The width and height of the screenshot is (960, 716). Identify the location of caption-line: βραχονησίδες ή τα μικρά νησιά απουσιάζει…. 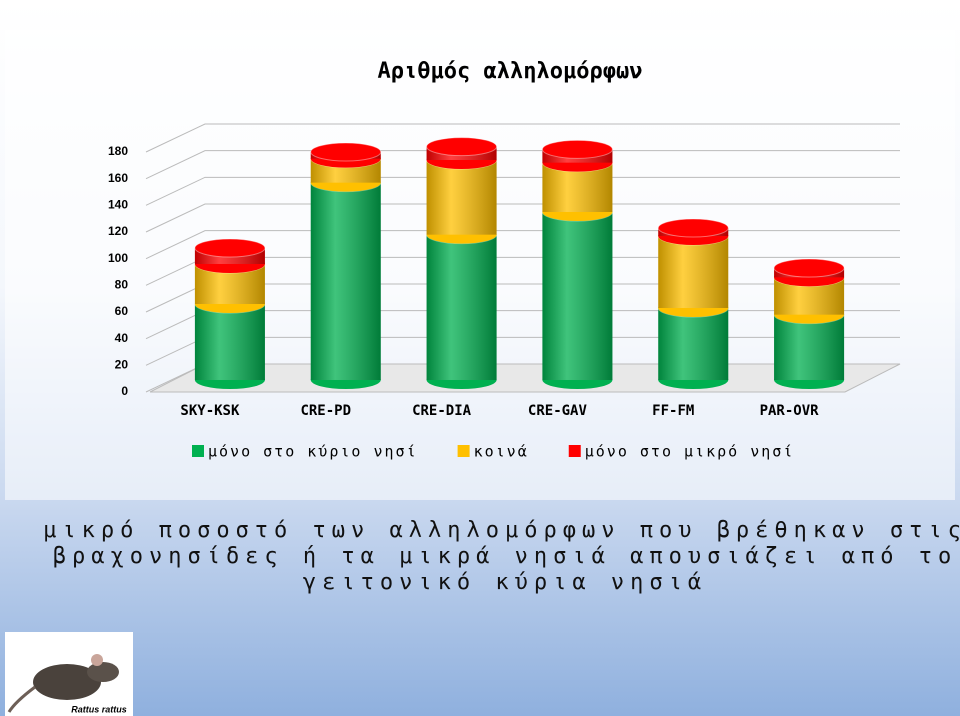
(505, 556).